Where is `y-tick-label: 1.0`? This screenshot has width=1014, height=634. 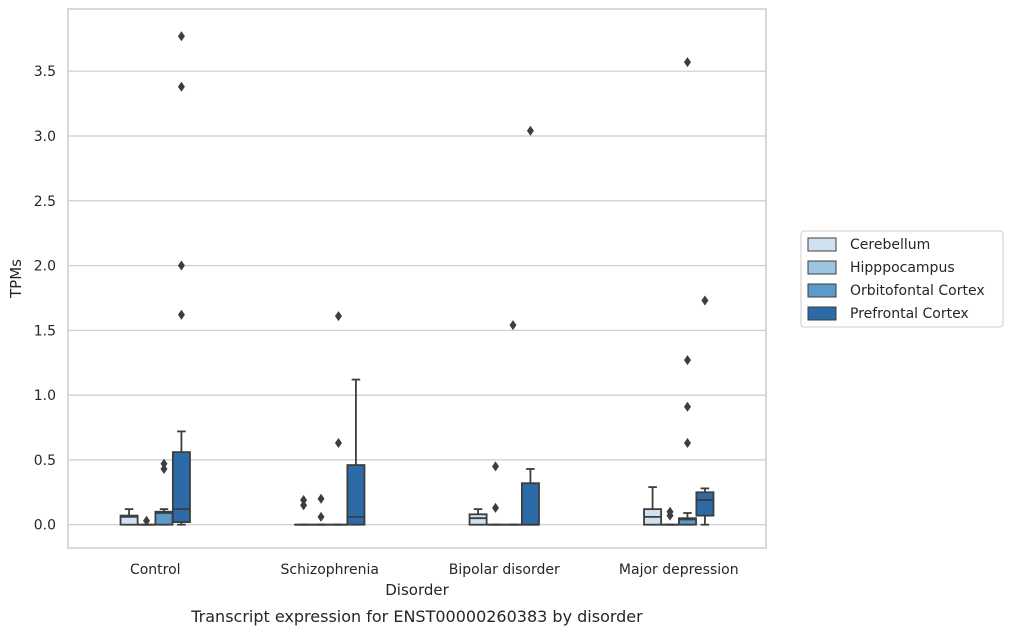
y-tick-label: 1.0 is located at coordinates (45, 396).